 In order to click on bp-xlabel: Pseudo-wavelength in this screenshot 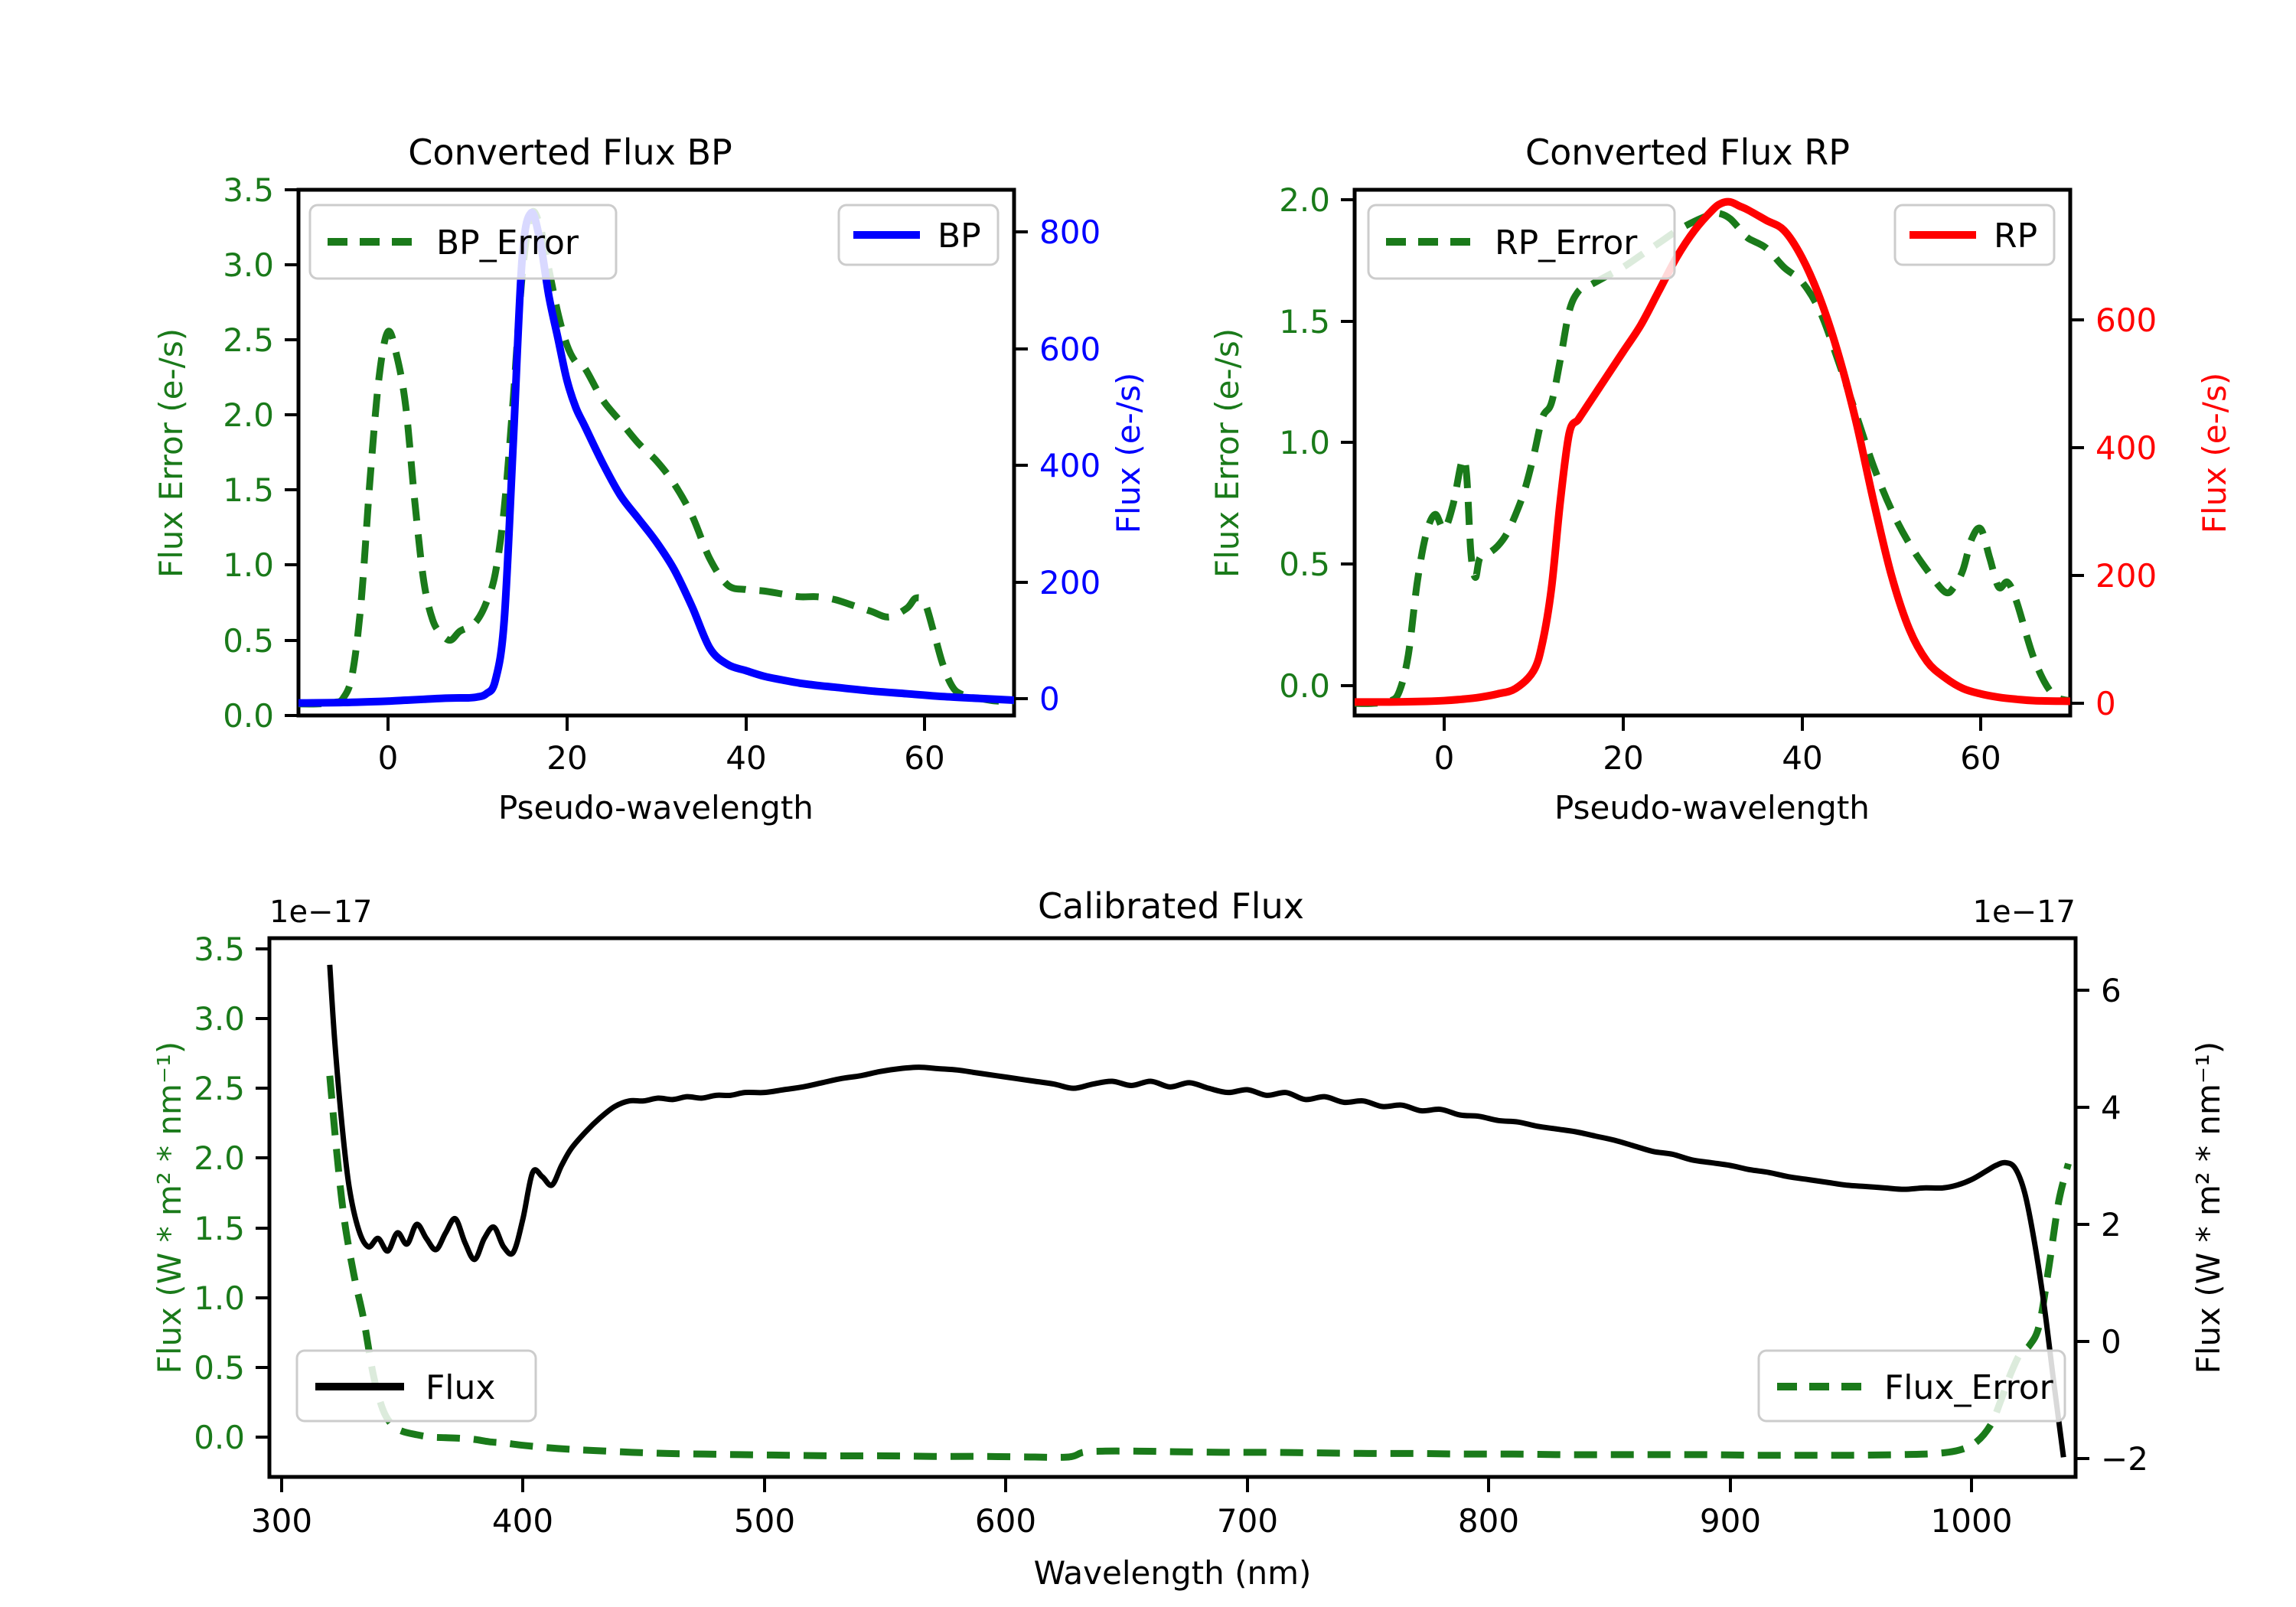, I will do `click(656, 808)`.